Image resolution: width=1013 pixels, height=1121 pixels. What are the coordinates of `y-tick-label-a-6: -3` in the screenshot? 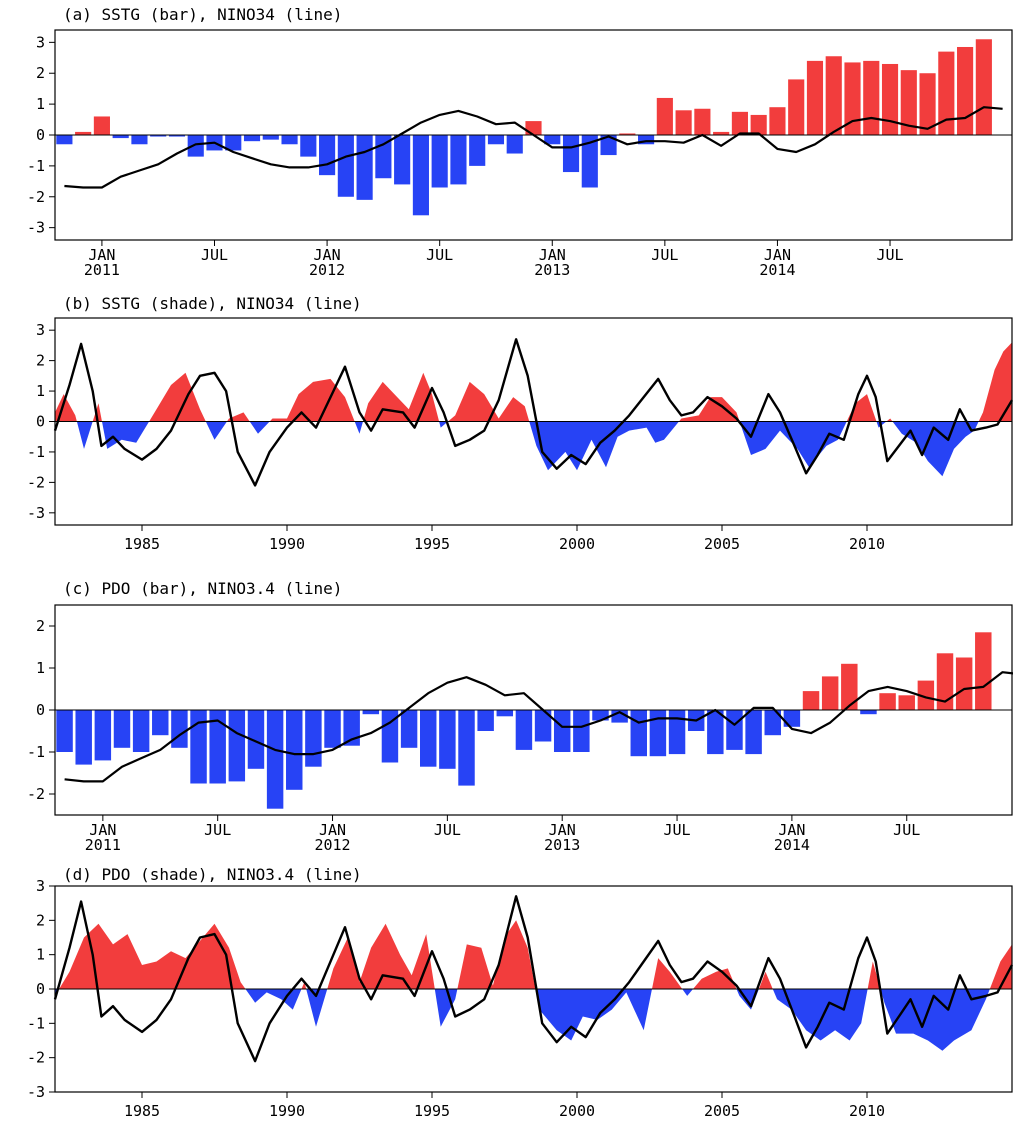 It's located at (36, 228).